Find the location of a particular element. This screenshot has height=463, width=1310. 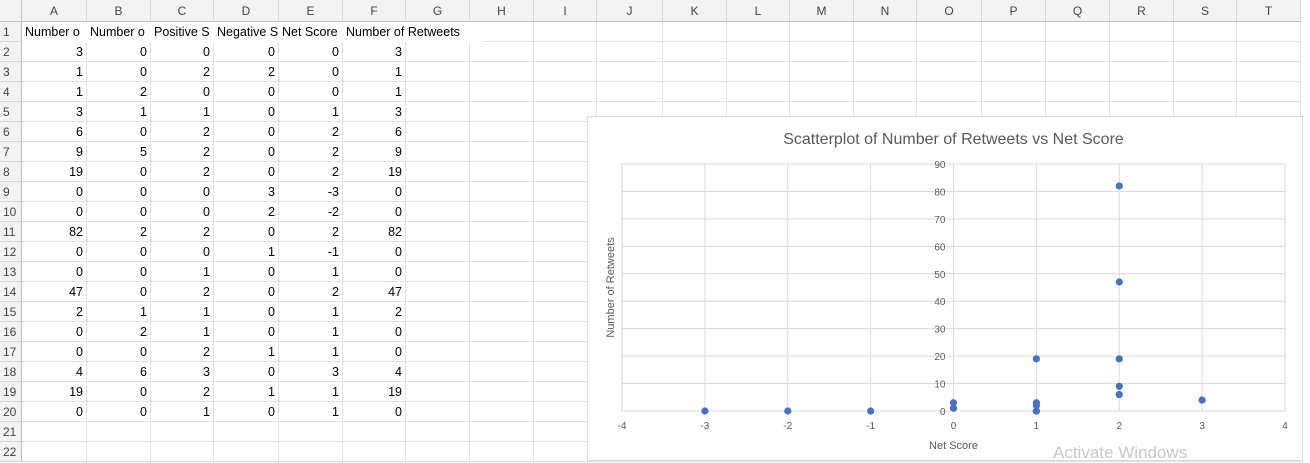

data-cell: 5 is located at coordinates (119, 152).